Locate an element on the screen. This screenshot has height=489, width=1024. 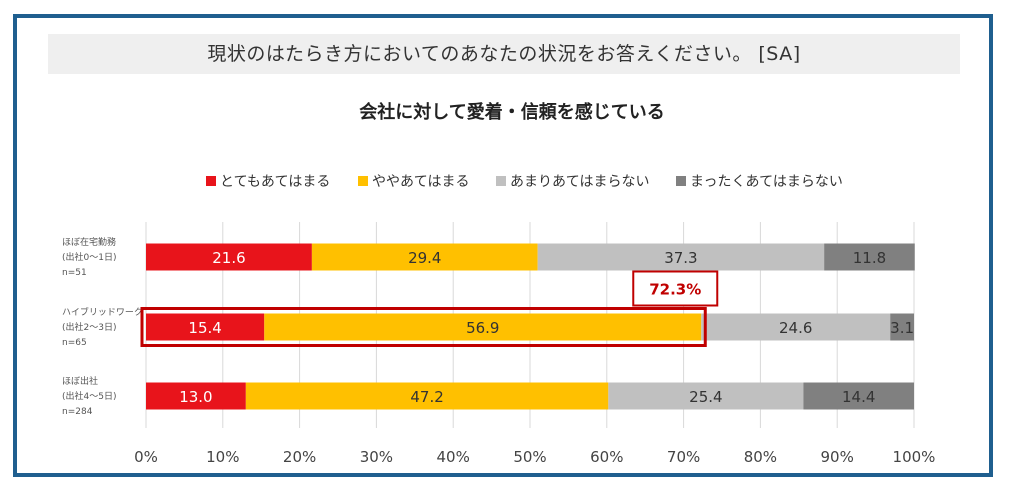
category-label: ほぼ出社 is located at coordinates (80, 381).